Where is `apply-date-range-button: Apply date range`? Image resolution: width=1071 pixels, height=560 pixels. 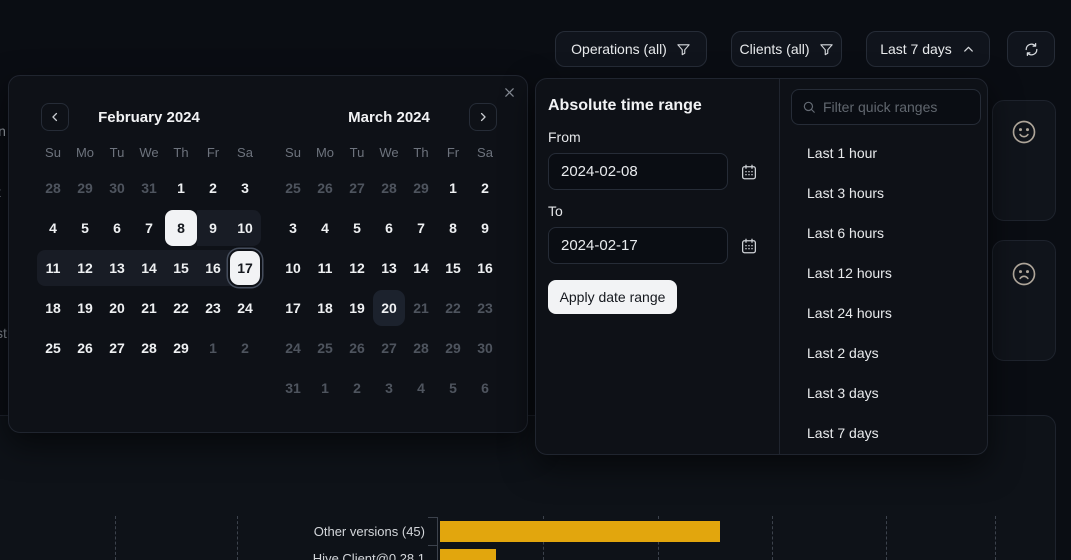
apply-date-range-button: Apply date range is located at coordinates (612, 297).